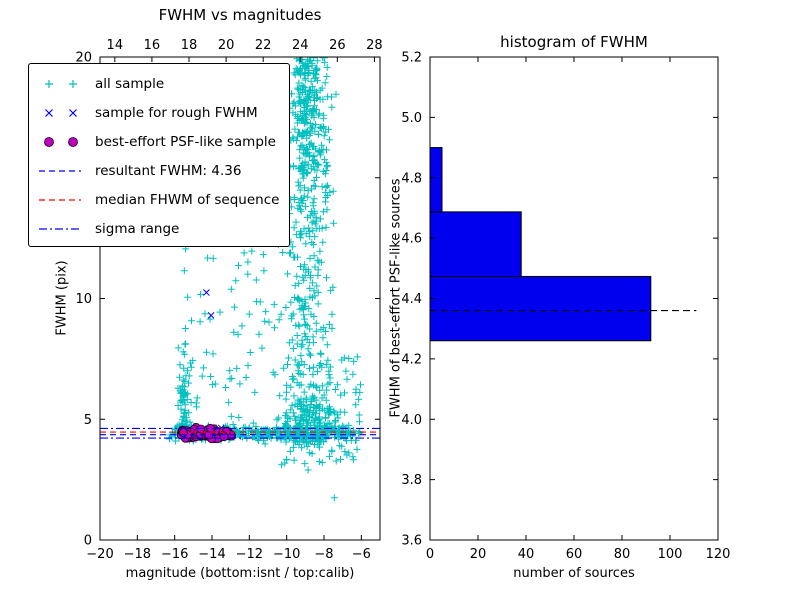  Describe the element at coordinates (187, 199) in the screenshot. I see `legend-item-label: median FHWM of sequence` at that location.